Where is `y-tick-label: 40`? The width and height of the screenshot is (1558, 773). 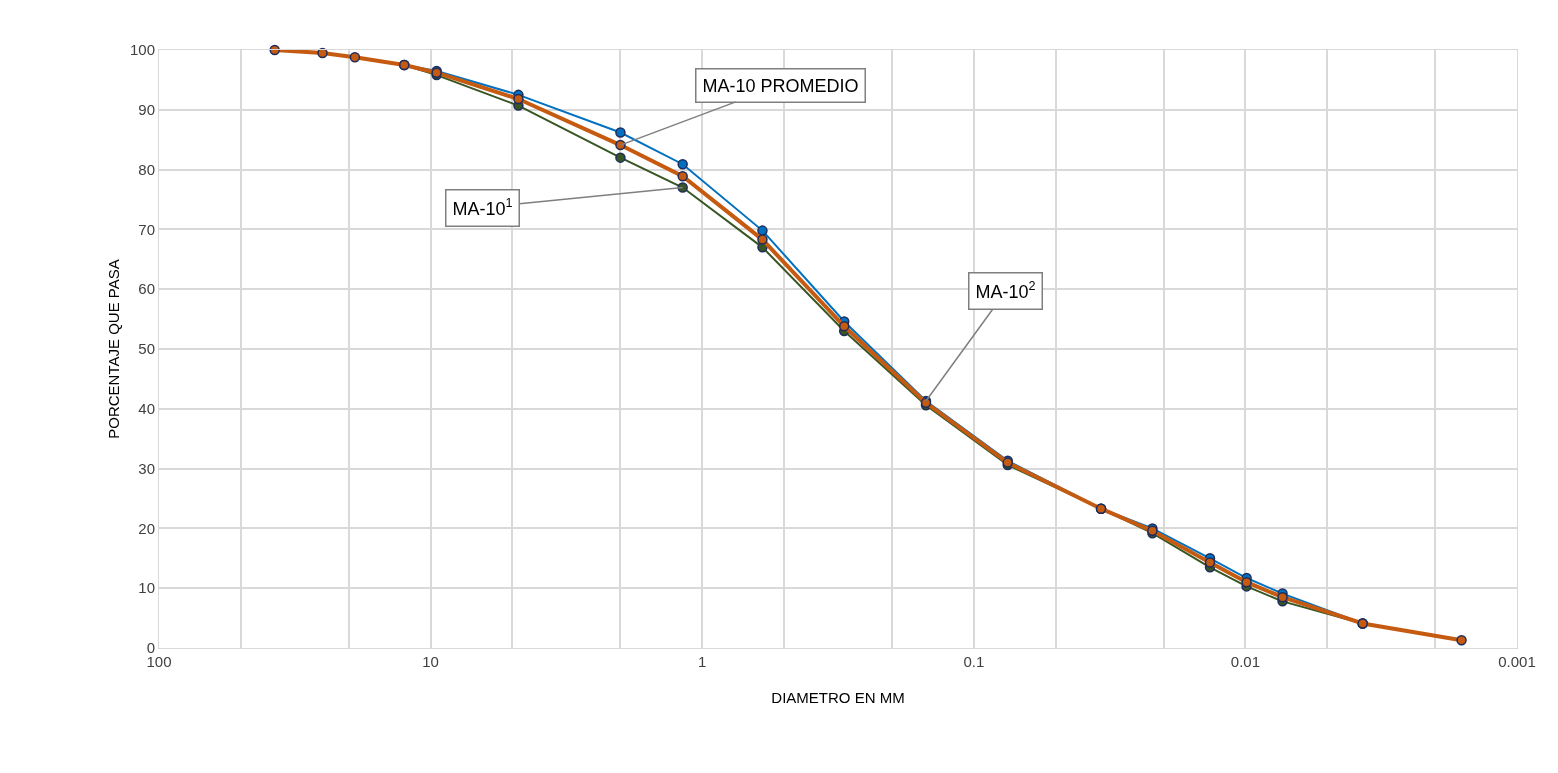
y-tick-label: 40 is located at coordinates (146, 409).